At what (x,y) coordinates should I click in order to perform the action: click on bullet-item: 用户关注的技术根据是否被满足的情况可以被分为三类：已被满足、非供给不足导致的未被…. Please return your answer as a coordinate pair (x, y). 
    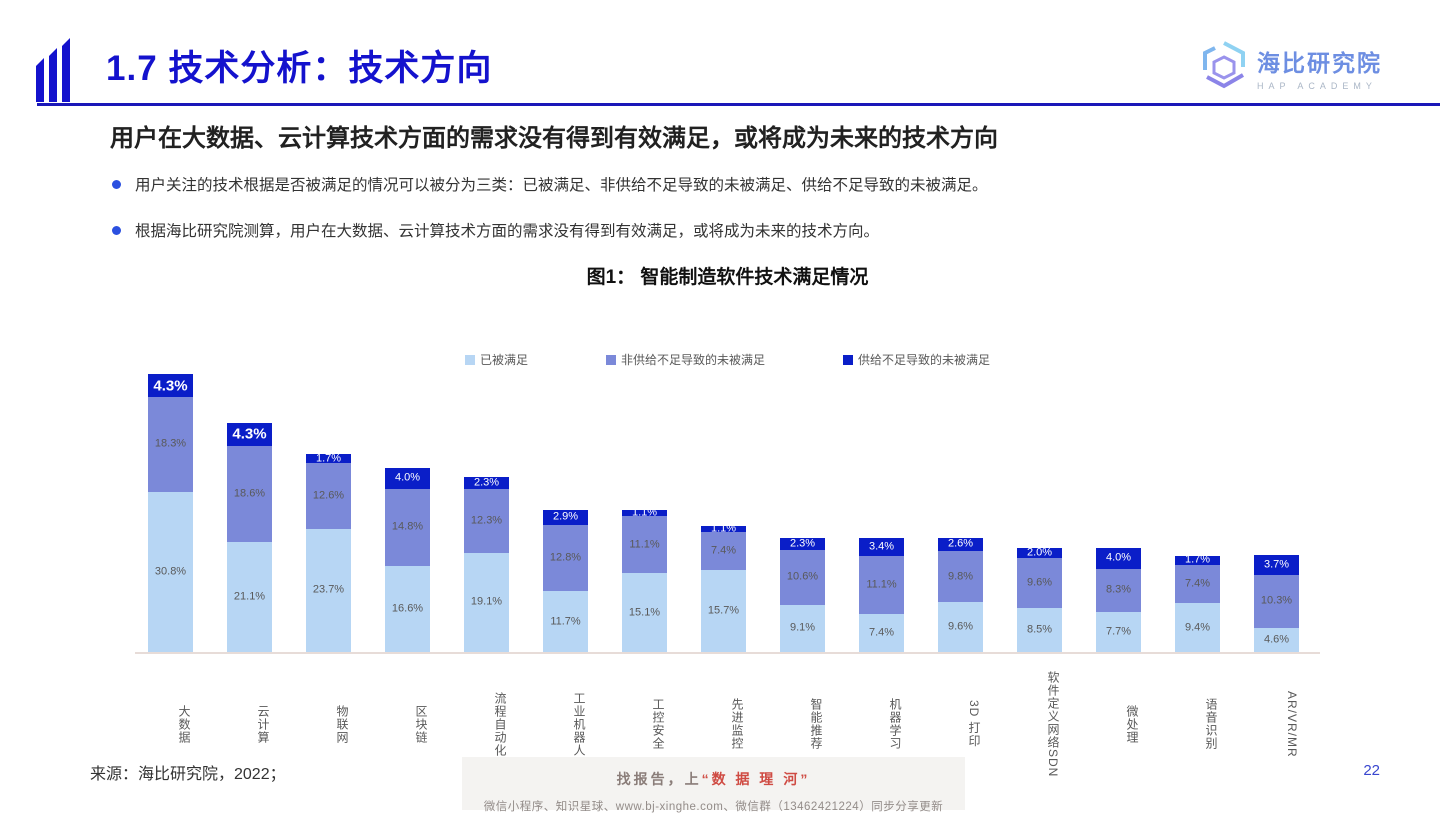
    Looking at the image, I should click on (727, 186).